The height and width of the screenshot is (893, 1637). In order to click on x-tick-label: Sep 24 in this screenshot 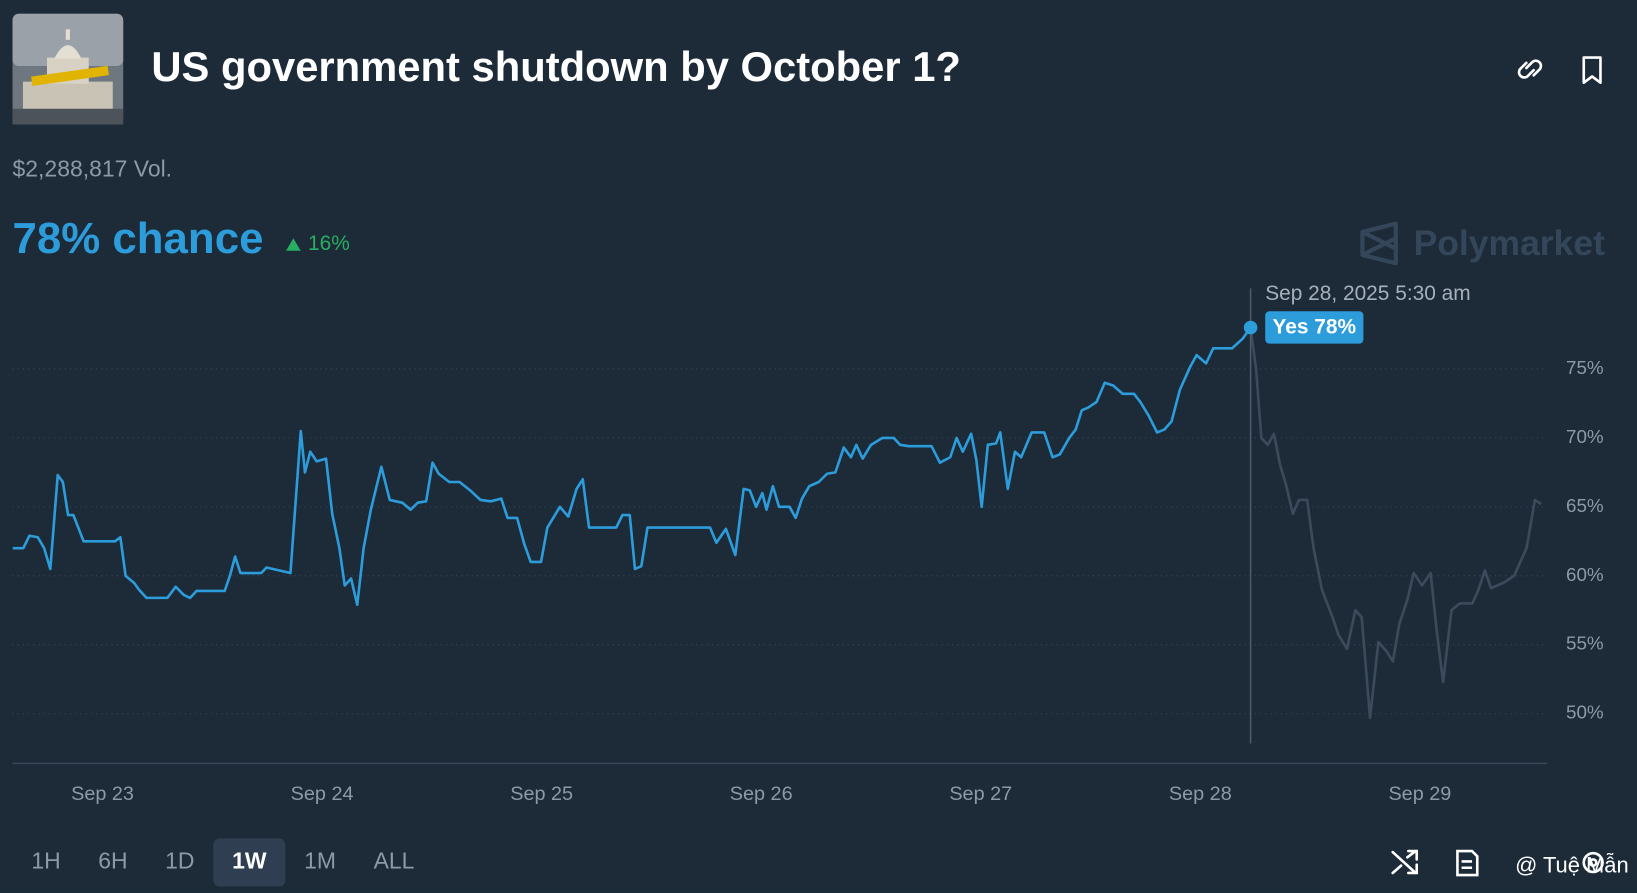, I will do `click(322, 794)`.